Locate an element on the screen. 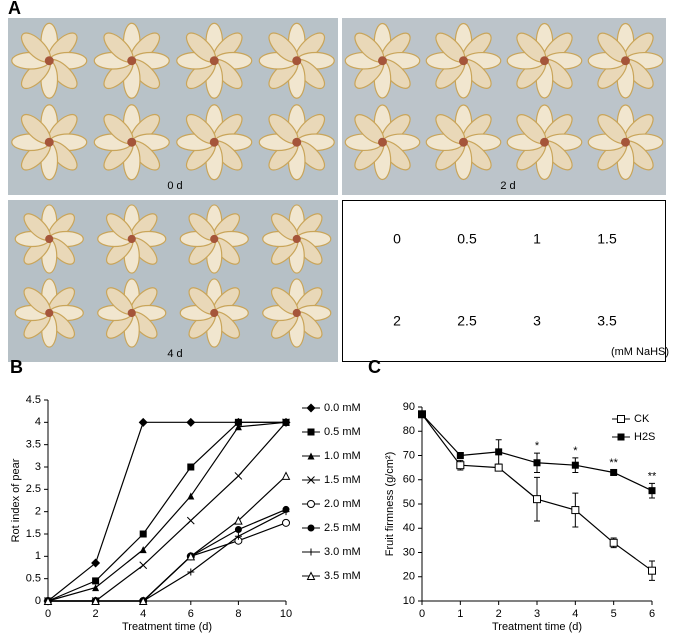 The image size is (674, 640). y-tick-label: 50 is located at coordinates (409, 504).